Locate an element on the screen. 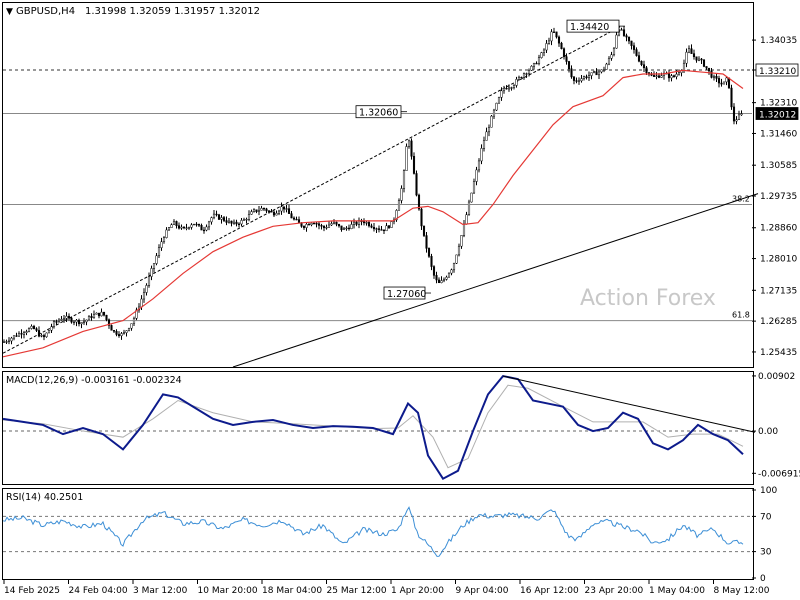 The width and height of the screenshot is (800, 600). price-tick-label: 1.27135 is located at coordinates (778, 291).